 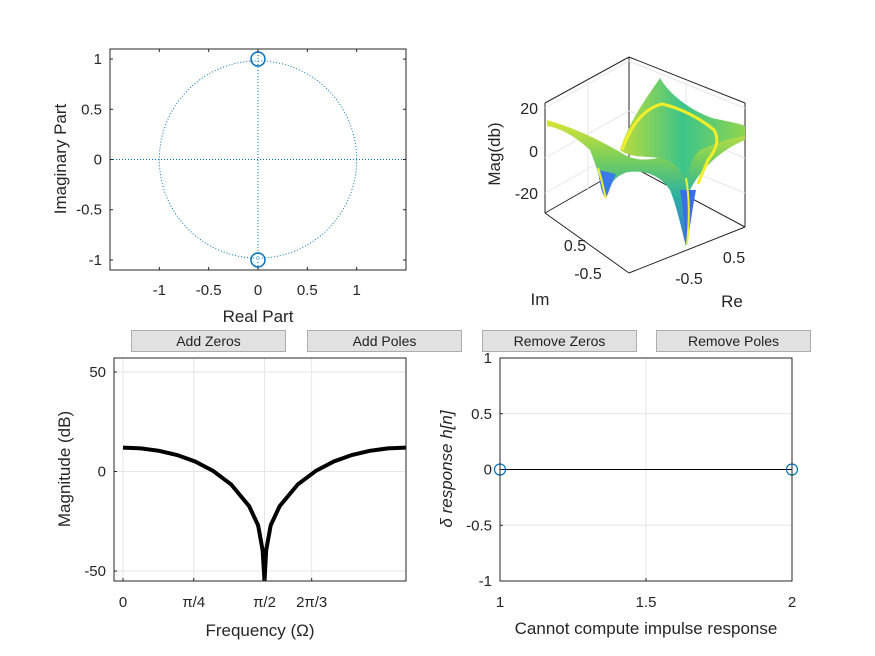 What do you see at coordinates (356, 290) in the screenshot?
I see `pz-xtick-label: 1` at bounding box center [356, 290].